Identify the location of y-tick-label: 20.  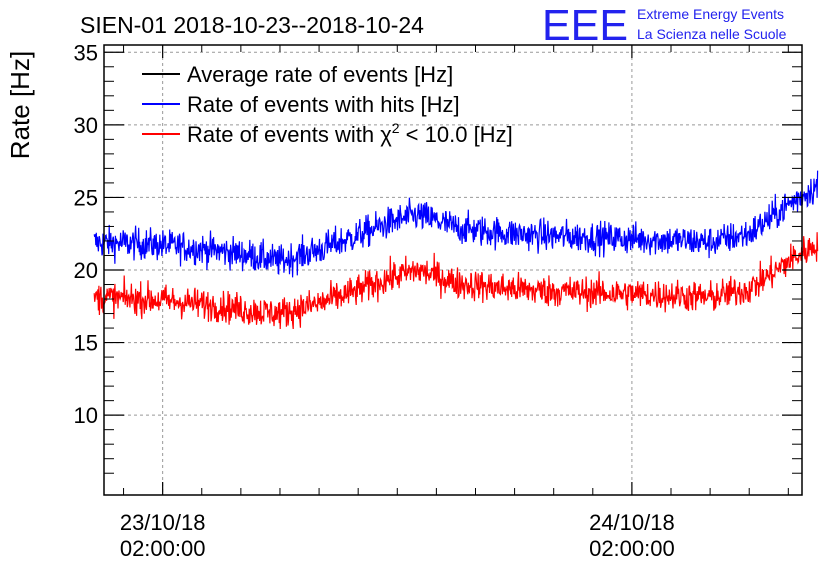
(86, 270).